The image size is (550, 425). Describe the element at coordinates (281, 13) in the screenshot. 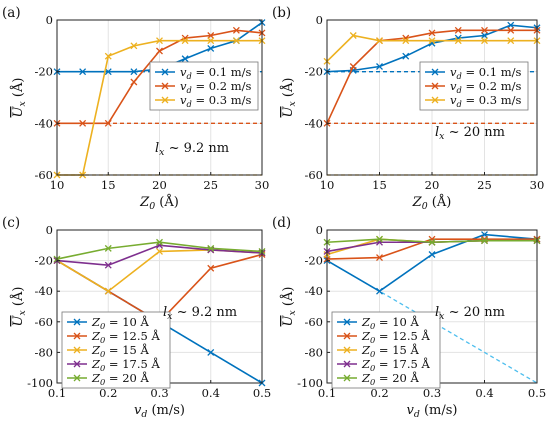

I see `panel-label: (b)` at that location.